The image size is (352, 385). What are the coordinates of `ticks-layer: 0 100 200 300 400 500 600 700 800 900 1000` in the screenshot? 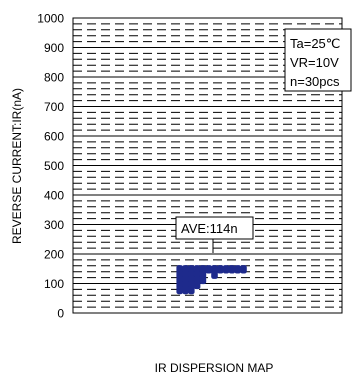 It's located at (50, 166).